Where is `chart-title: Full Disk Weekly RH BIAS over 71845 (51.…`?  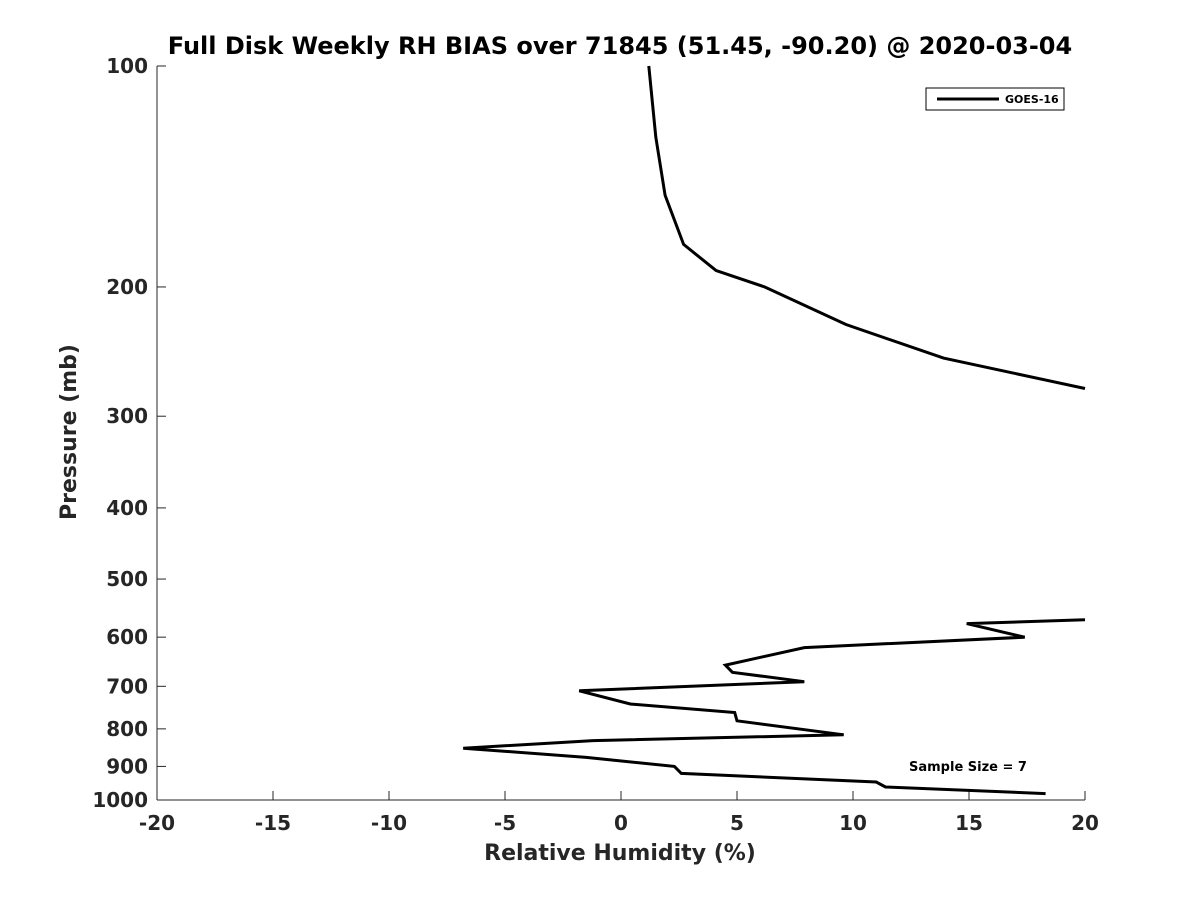
chart-title: Full Disk Weekly RH BIAS over 71845 (51.… is located at coordinates (620, 46).